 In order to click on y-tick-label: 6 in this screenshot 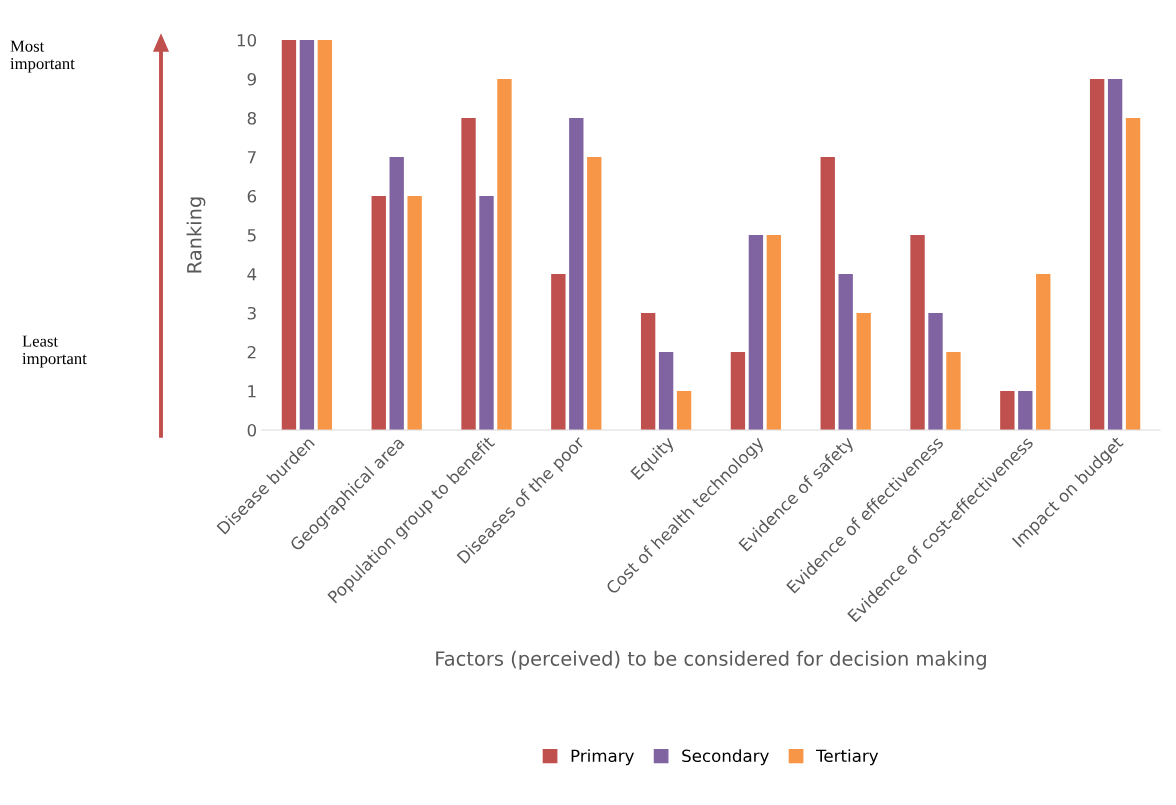, I will do `click(252, 196)`.